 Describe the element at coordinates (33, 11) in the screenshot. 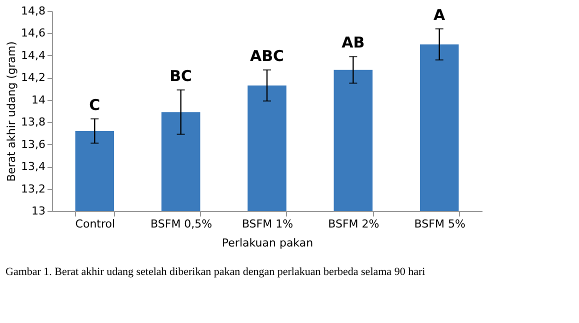

I see `y-tick-label: 14,8` at that location.